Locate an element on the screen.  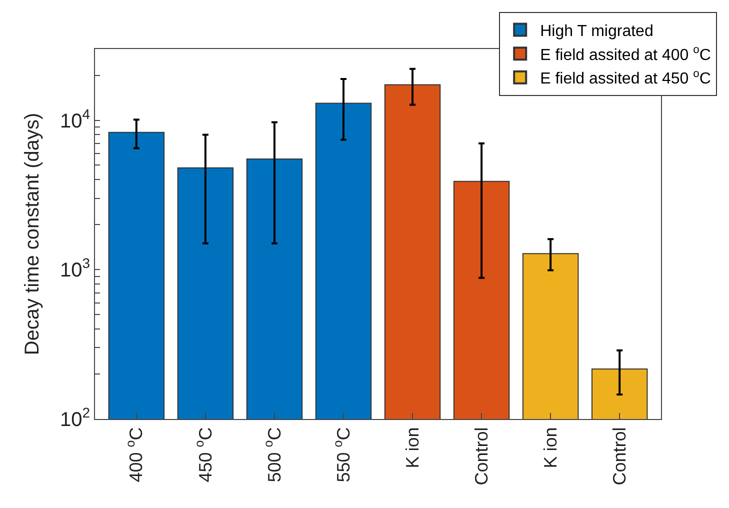
y-tick-label: 10$^{2}$ is located at coordinates (75, 417).